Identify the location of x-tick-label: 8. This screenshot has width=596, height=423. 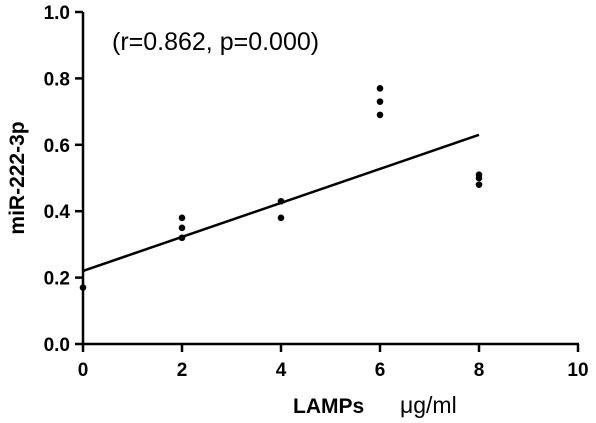
(479, 370).